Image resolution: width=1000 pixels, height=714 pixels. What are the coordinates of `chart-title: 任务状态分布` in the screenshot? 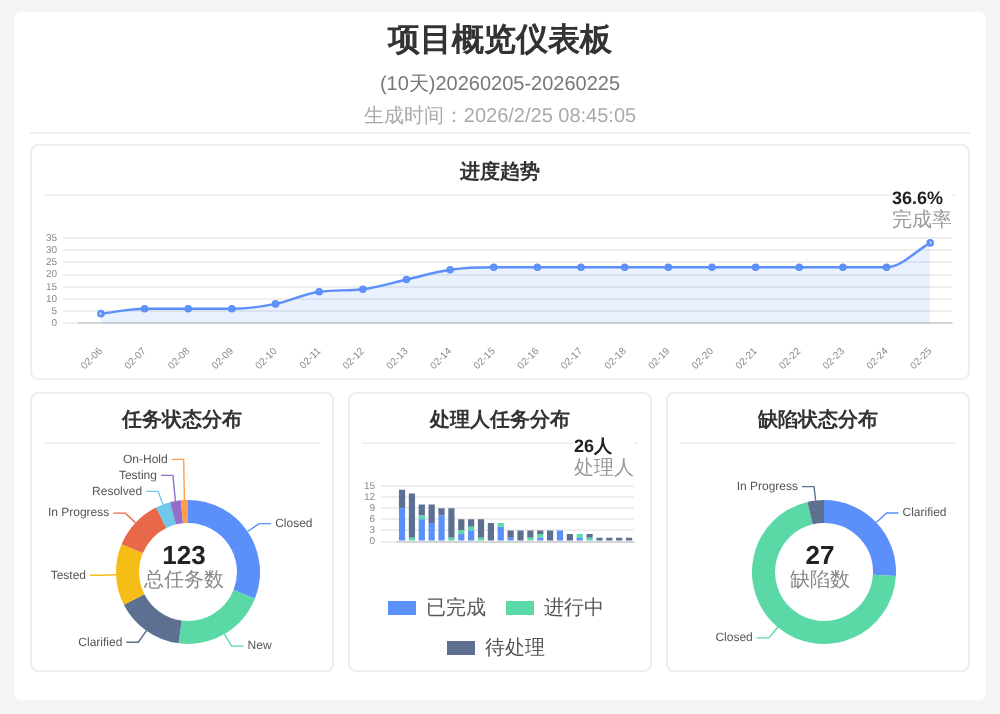 It's located at (182, 419).